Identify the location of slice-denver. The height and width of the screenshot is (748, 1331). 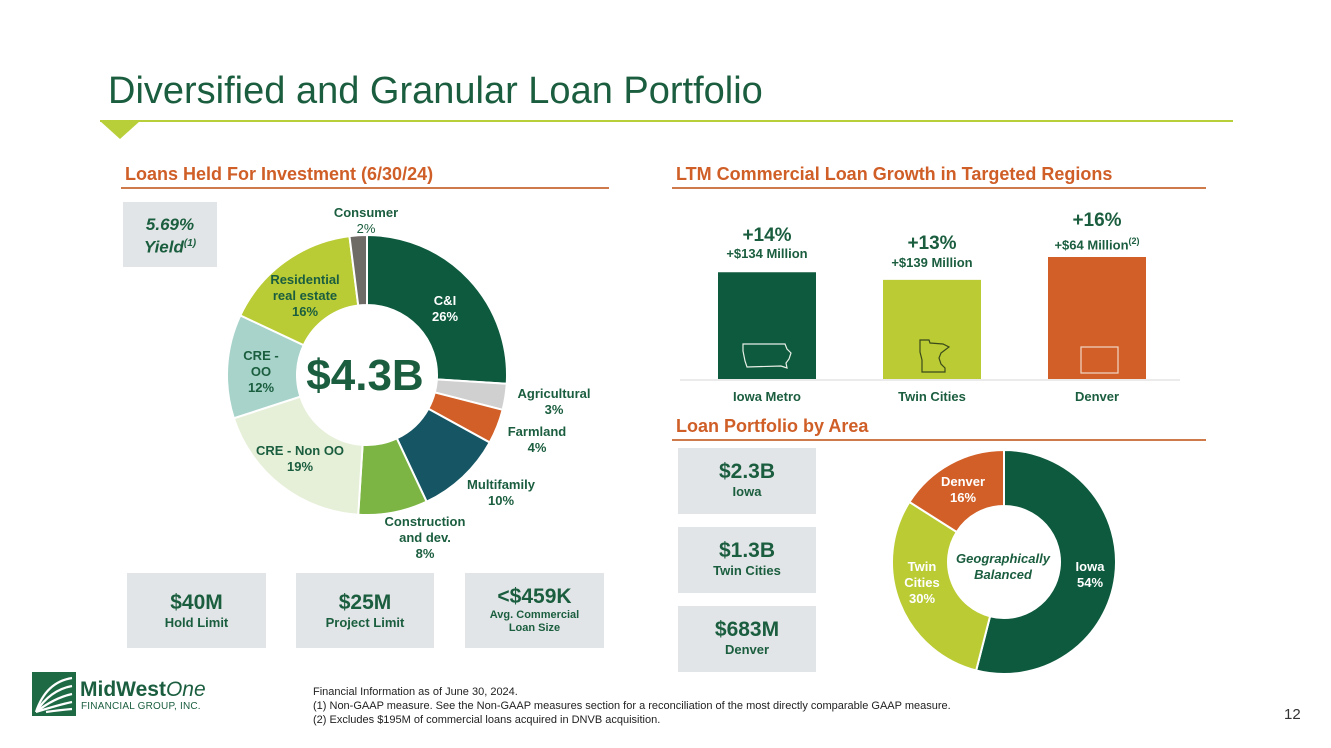
(956, 491).